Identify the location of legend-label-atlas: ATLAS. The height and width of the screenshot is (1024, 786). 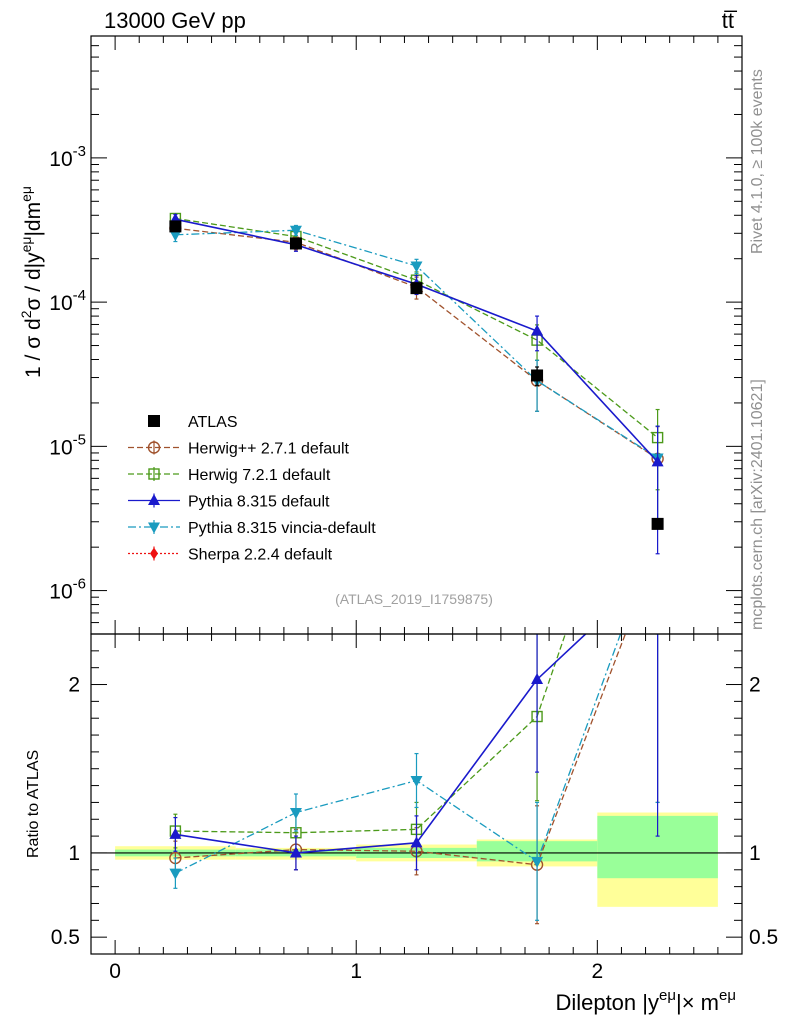
(213, 422).